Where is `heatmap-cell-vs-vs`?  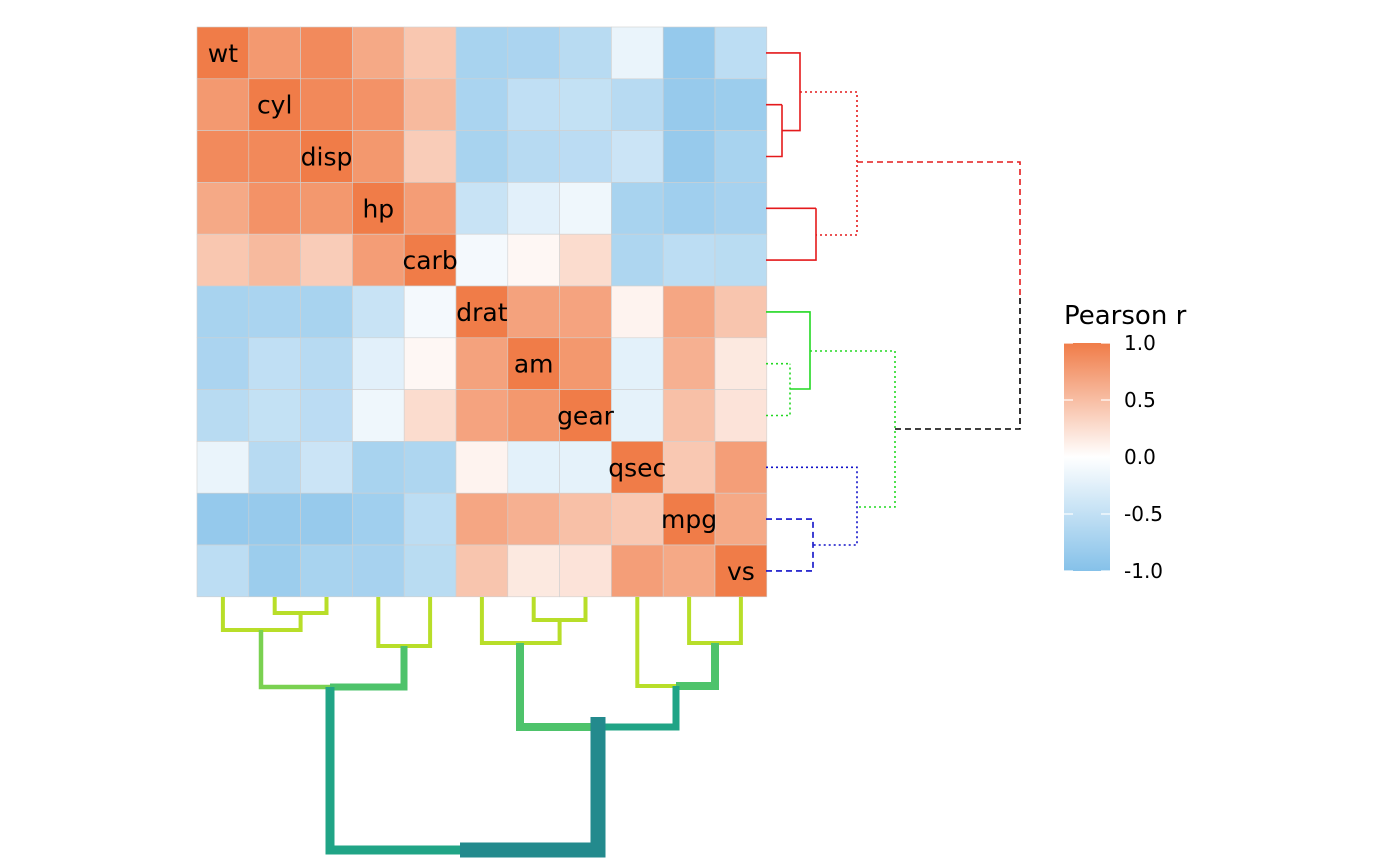
heatmap-cell-vs-vs is located at coordinates (741, 571).